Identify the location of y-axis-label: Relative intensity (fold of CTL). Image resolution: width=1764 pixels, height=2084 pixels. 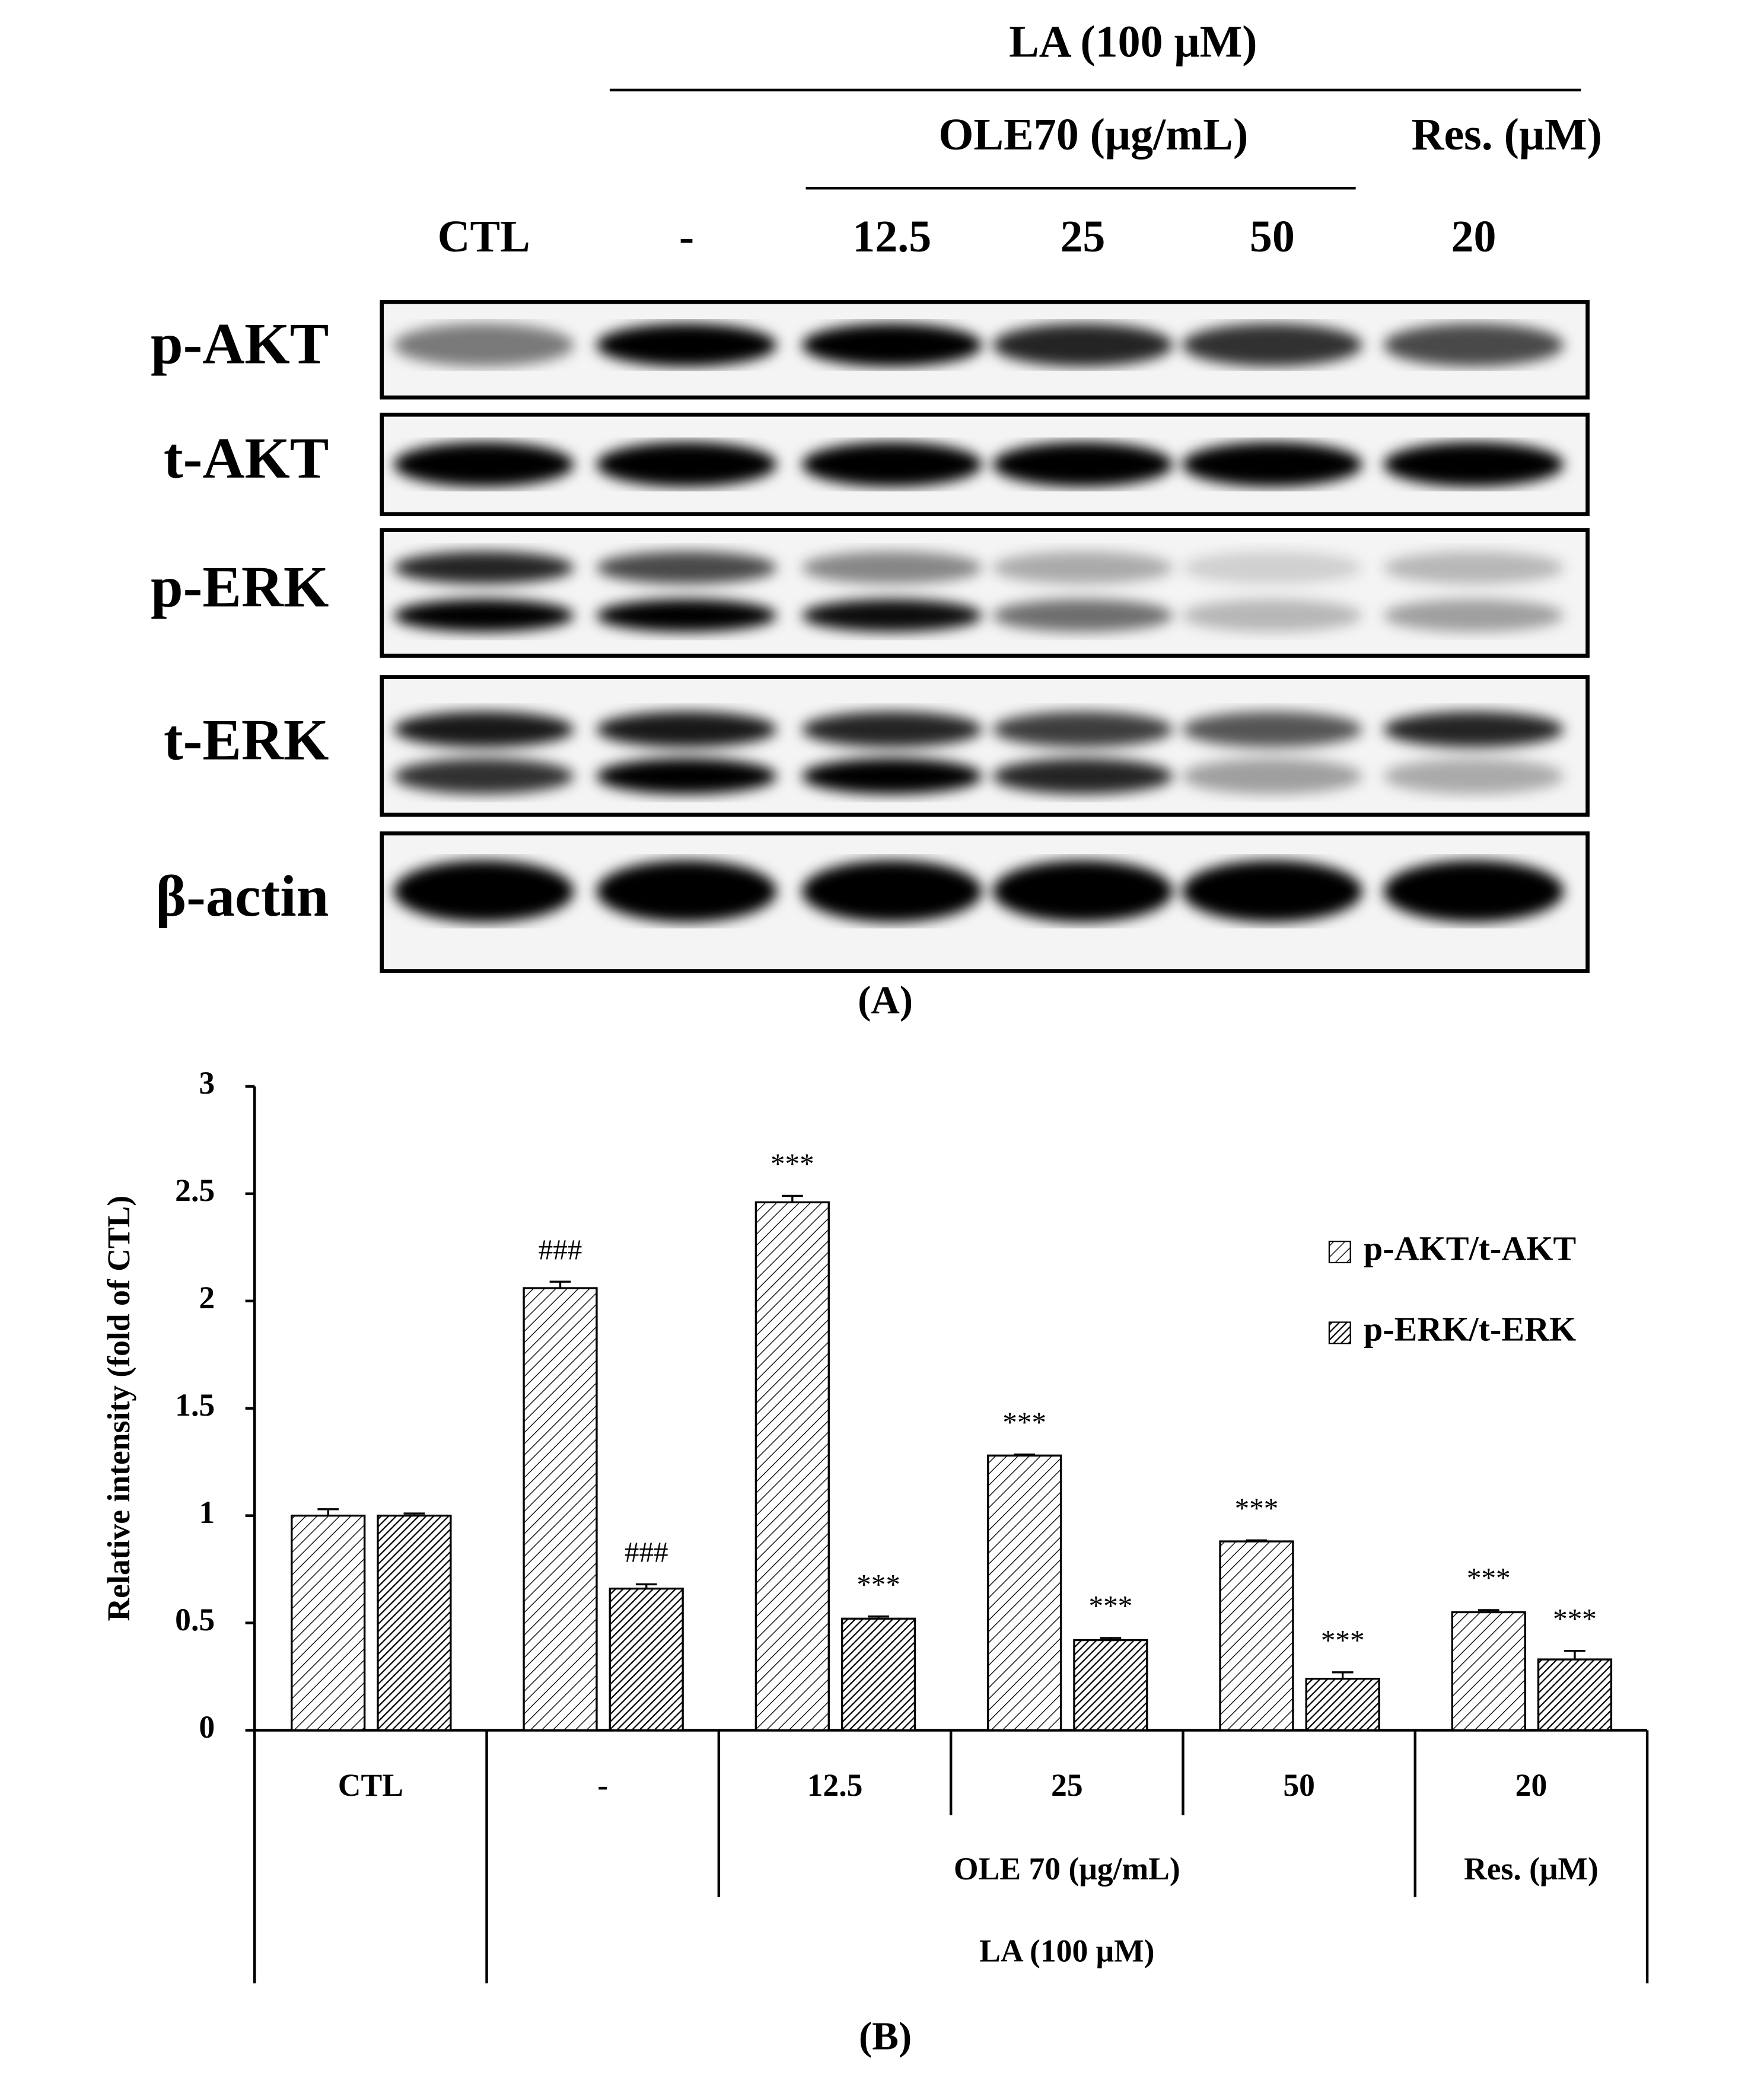
(118, 1408).